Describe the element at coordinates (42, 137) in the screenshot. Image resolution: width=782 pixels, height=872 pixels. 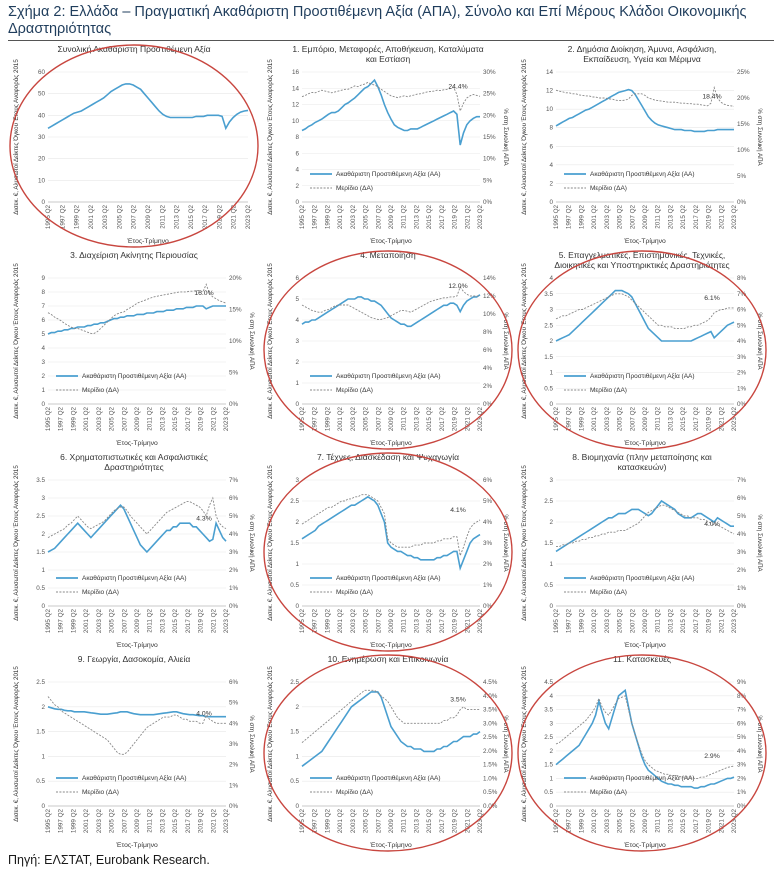
I see `y-tick-label: 30` at that location.